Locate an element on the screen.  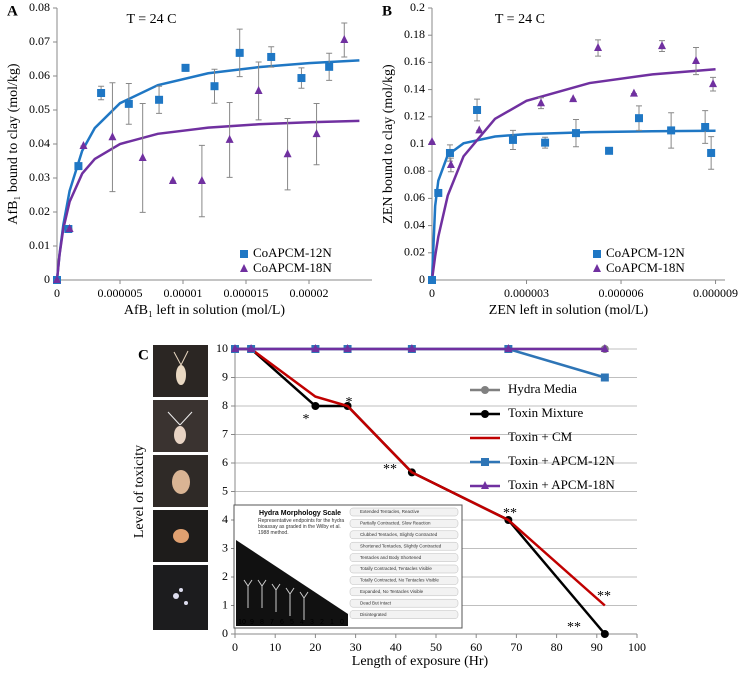
fit-curve is located at coordinates (573, 174).